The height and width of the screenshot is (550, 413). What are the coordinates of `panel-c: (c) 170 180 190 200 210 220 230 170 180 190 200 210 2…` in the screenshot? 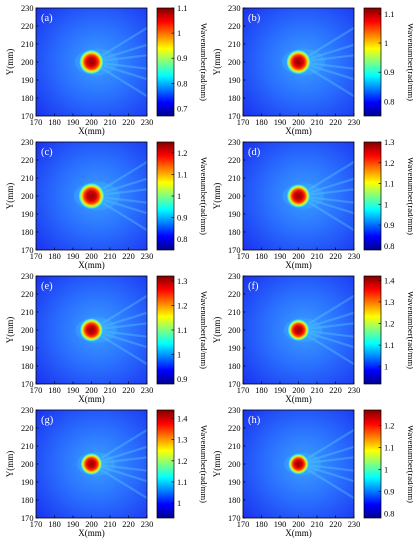 It's located at (107, 204).